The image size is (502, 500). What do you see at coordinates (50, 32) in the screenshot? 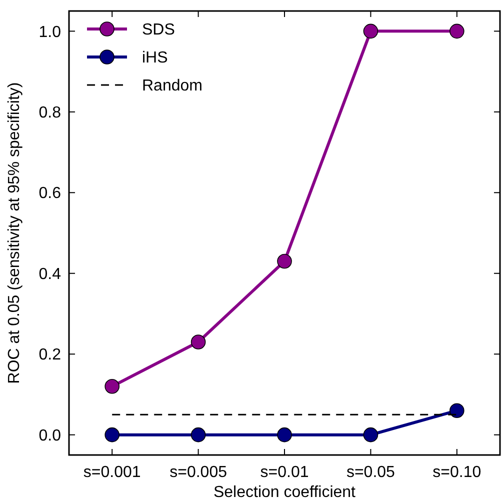
I see `y-tick-label: 1.0` at bounding box center [50, 32].